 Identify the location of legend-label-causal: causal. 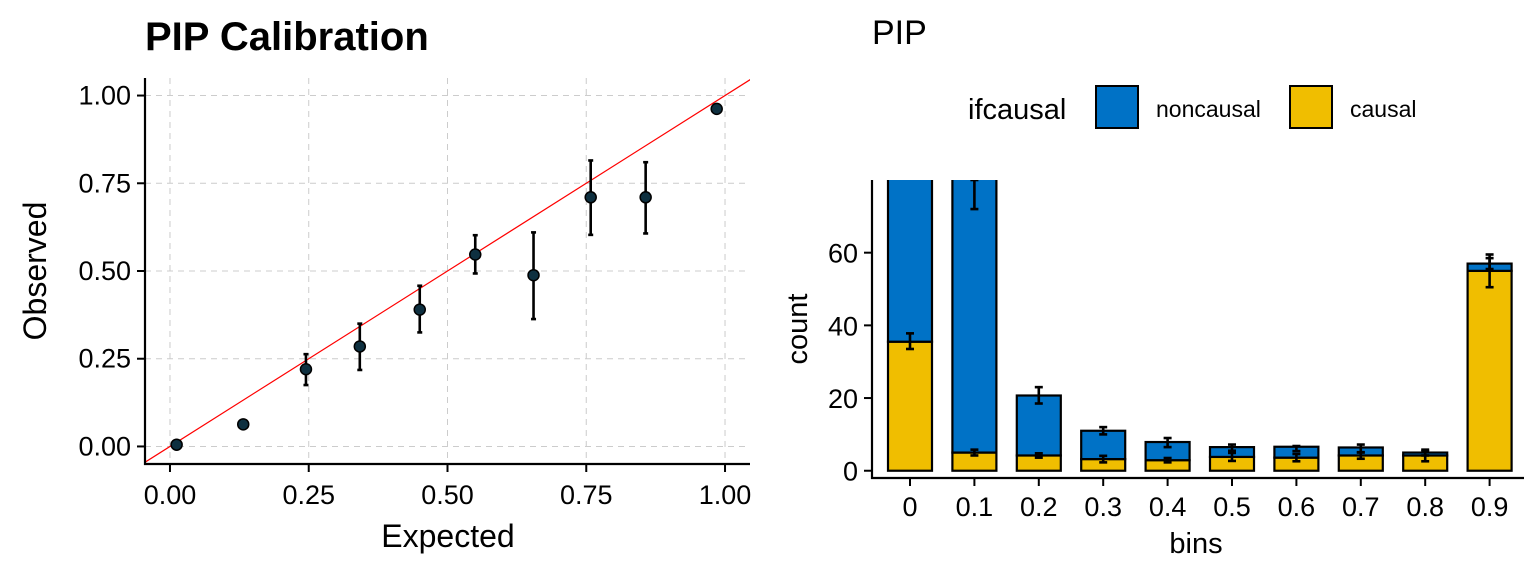
(1383, 109).